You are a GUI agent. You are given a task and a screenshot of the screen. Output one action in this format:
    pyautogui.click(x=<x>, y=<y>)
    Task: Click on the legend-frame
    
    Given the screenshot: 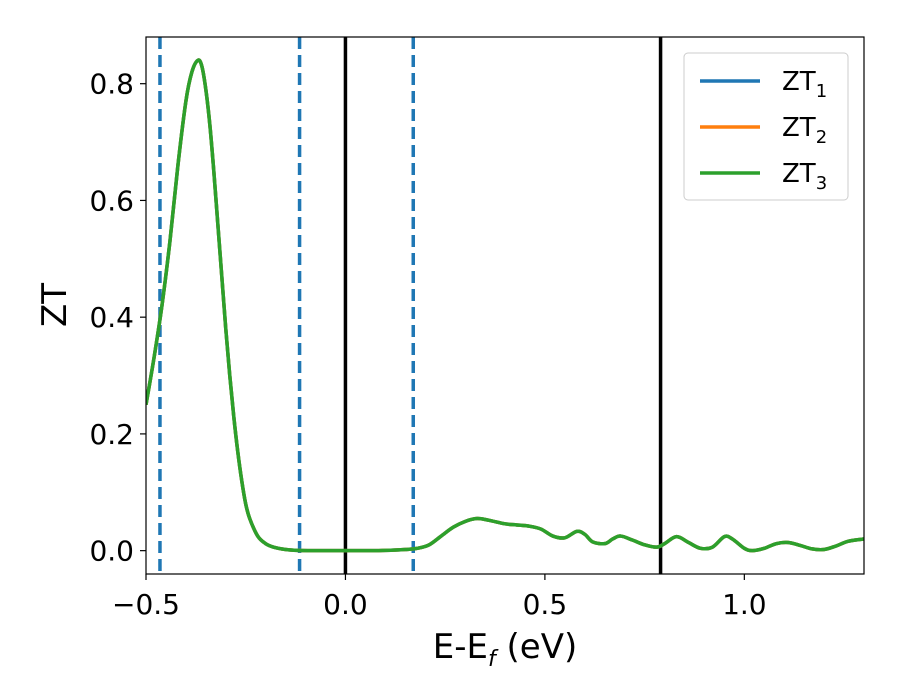 What is the action you would take?
    pyautogui.click(x=766, y=126)
    